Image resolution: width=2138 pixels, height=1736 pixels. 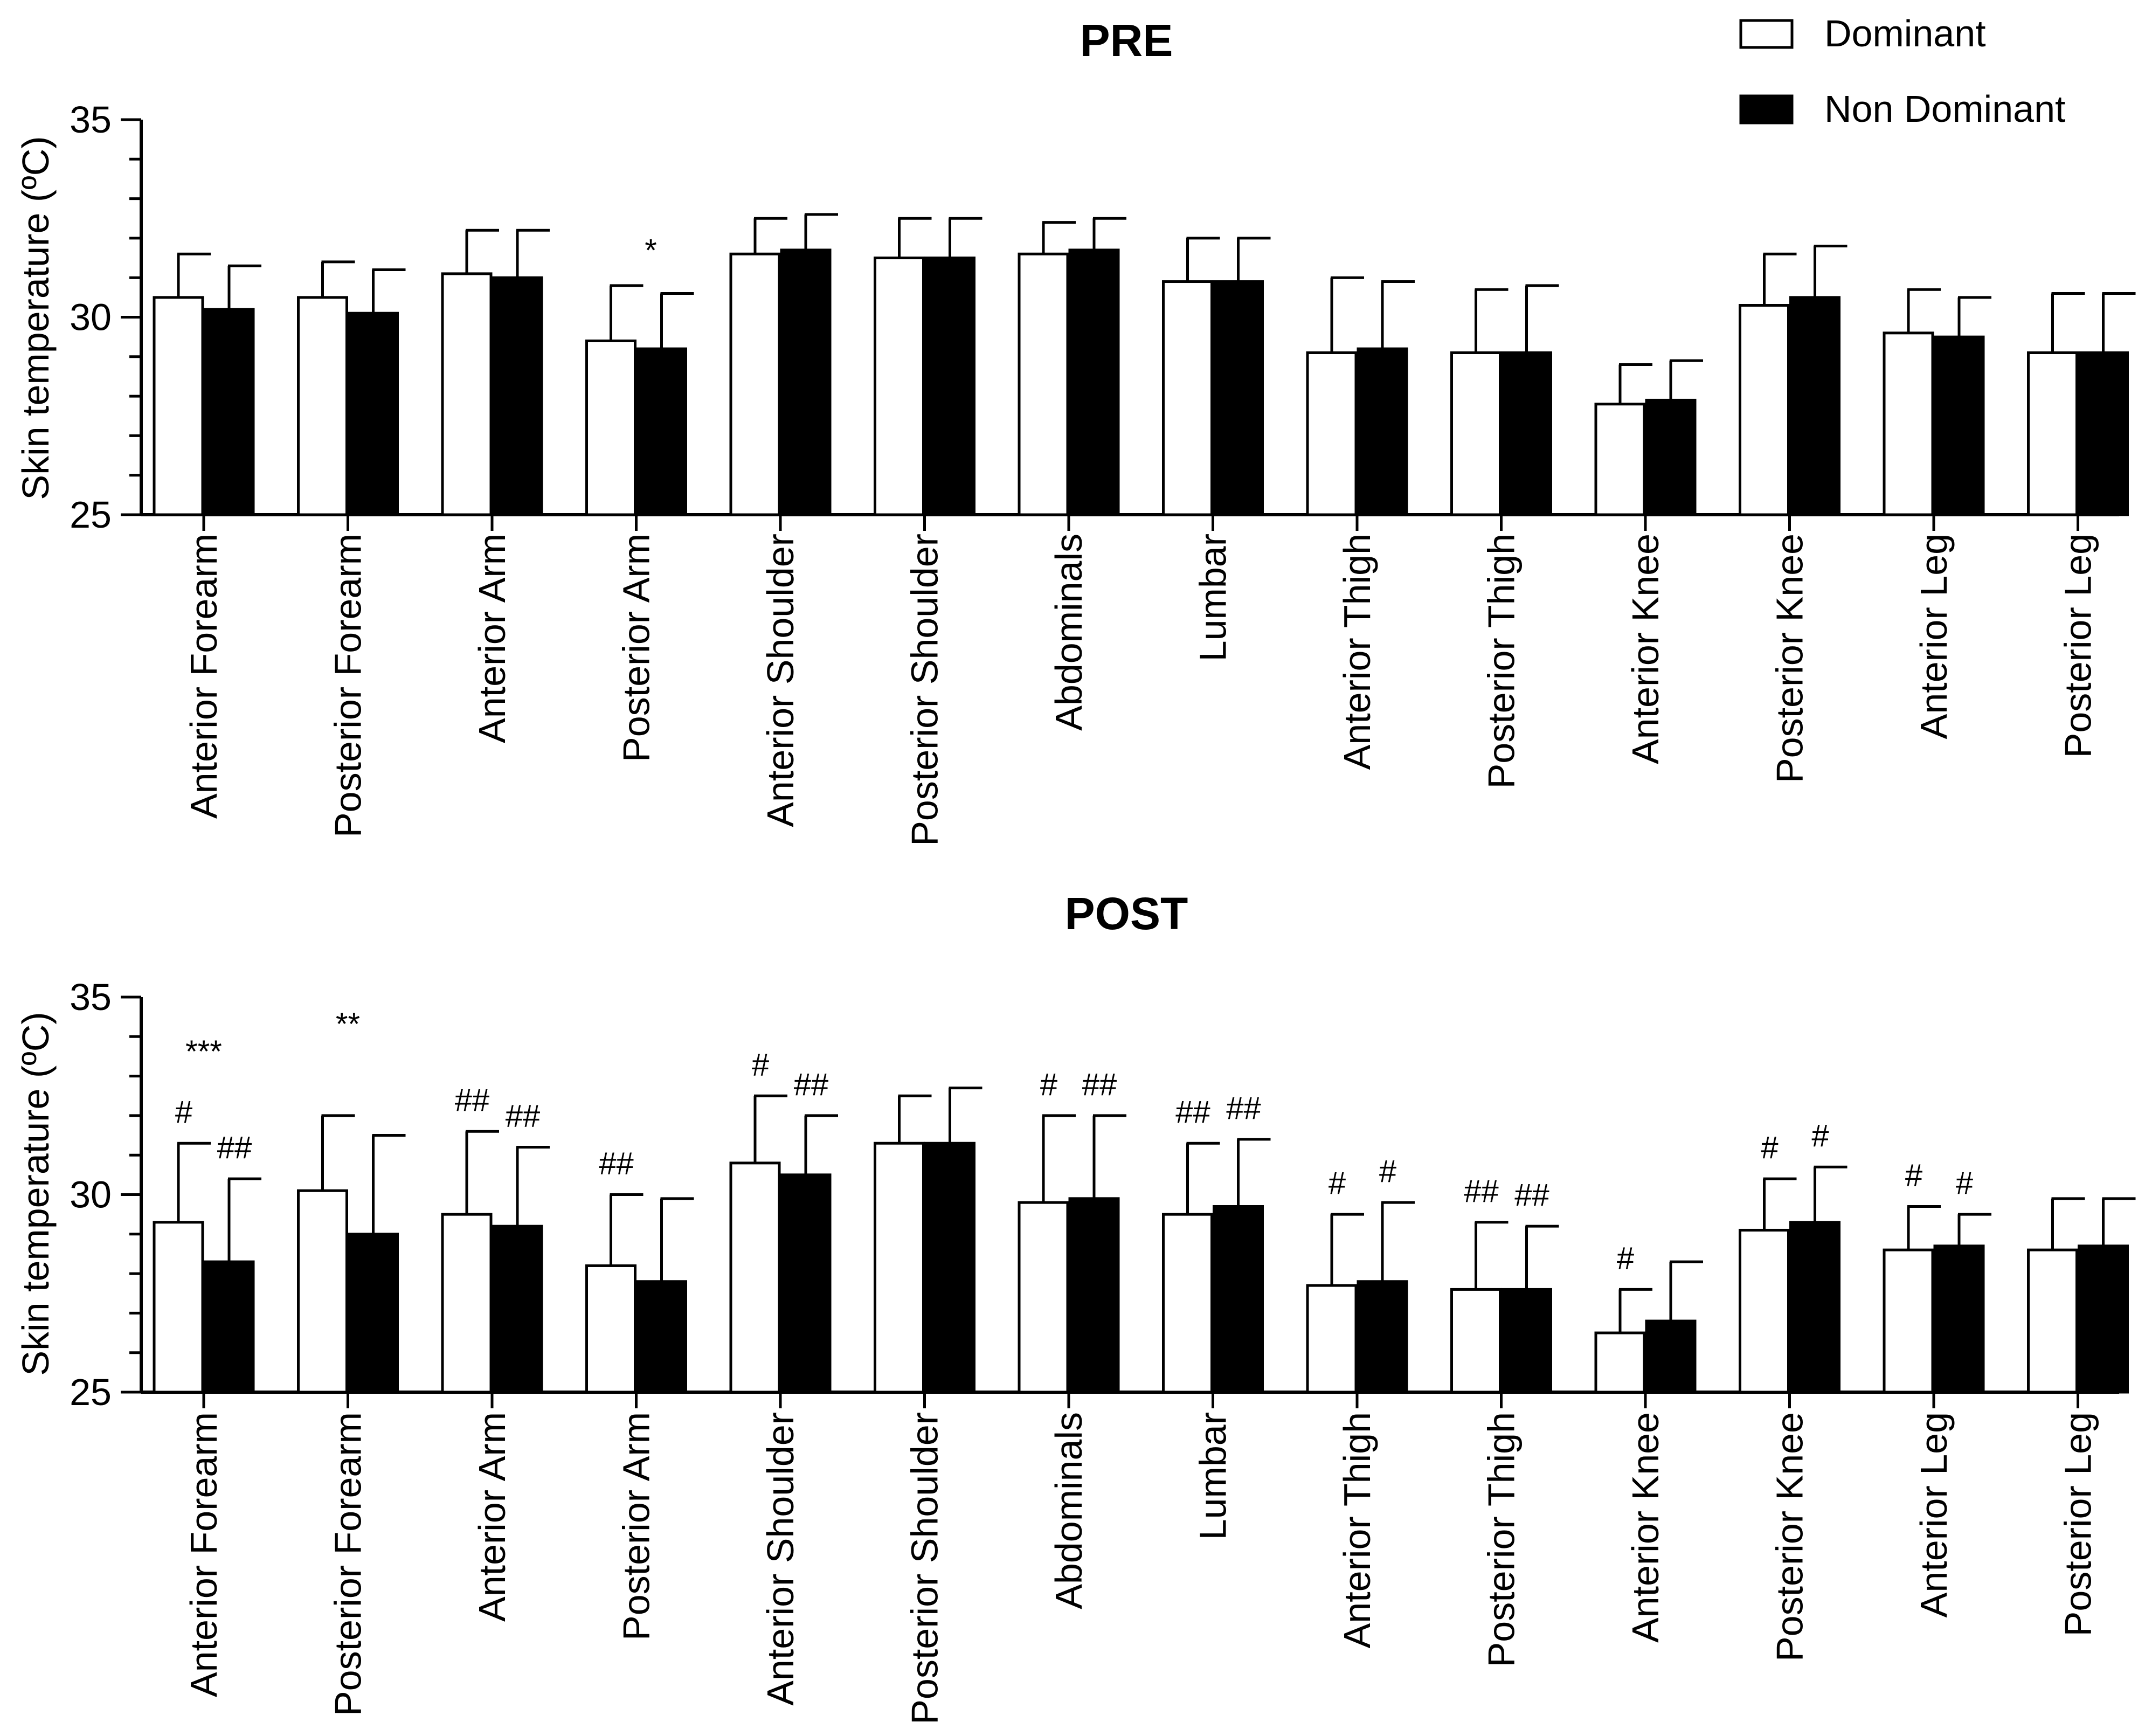 What do you see at coordinates (1094, 1295) in the screenshot?
I see `c1-bar-non-dominant-abdominals` at bounding box center [1094, 1295].